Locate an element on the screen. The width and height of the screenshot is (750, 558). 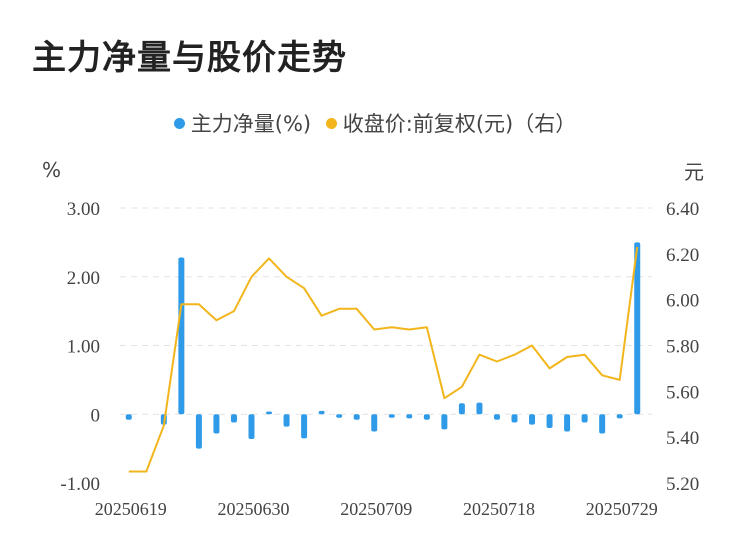
chart-legend: 主力净量(%) 收盘价:前复权(元)（右） is located at coordinates (375, 123).